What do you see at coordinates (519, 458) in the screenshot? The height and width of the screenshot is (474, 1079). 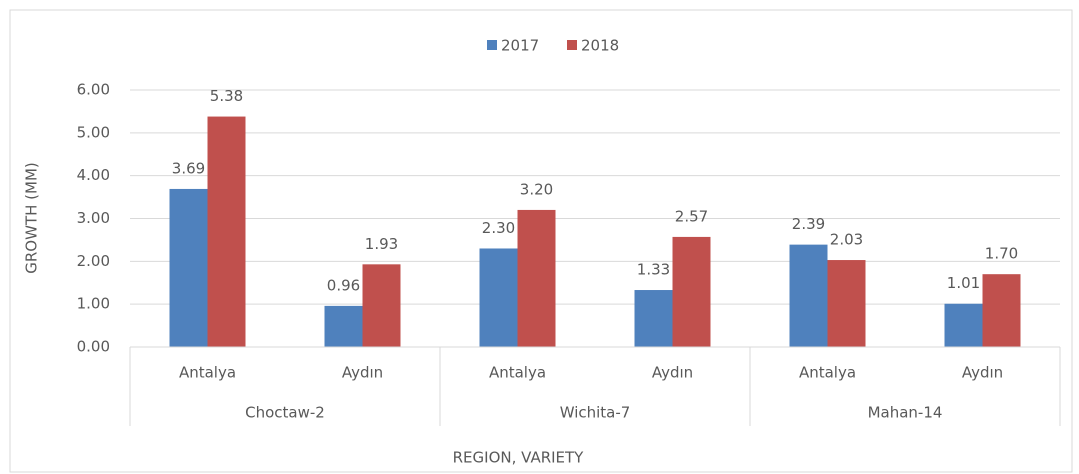 I see `x-axis-title: REGION, VARIETY` at bounding box center [519, 458].